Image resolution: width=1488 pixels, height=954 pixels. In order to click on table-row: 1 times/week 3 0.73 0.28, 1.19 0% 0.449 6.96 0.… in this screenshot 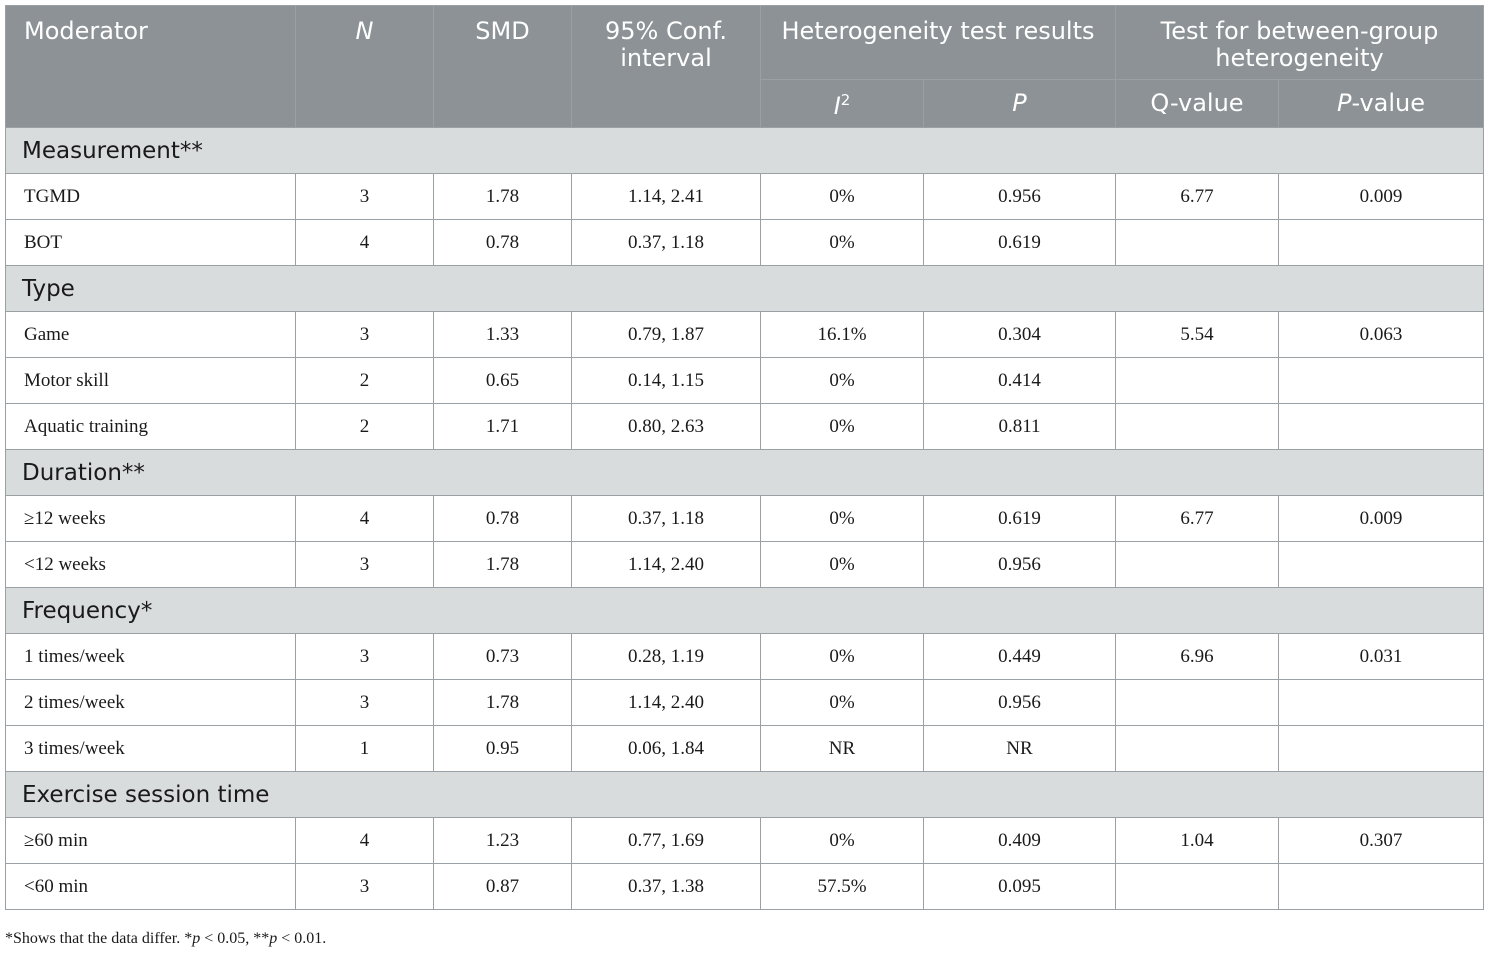, I will do `click(744, 656)`.